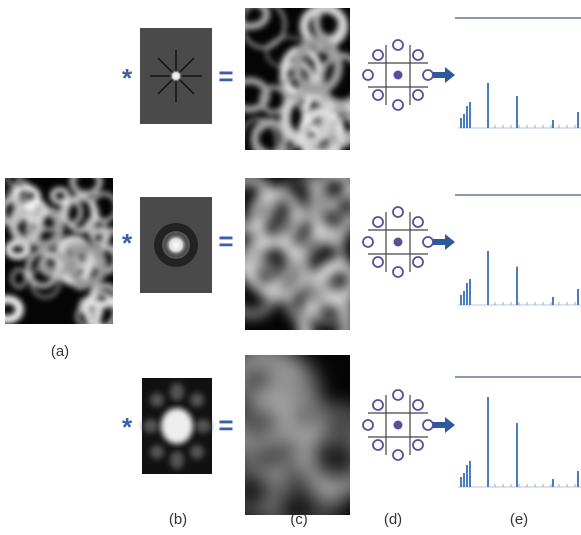 The width and height of the screenshot is (581, 535). I want to click on kernel-coarse, so click(177, 426).